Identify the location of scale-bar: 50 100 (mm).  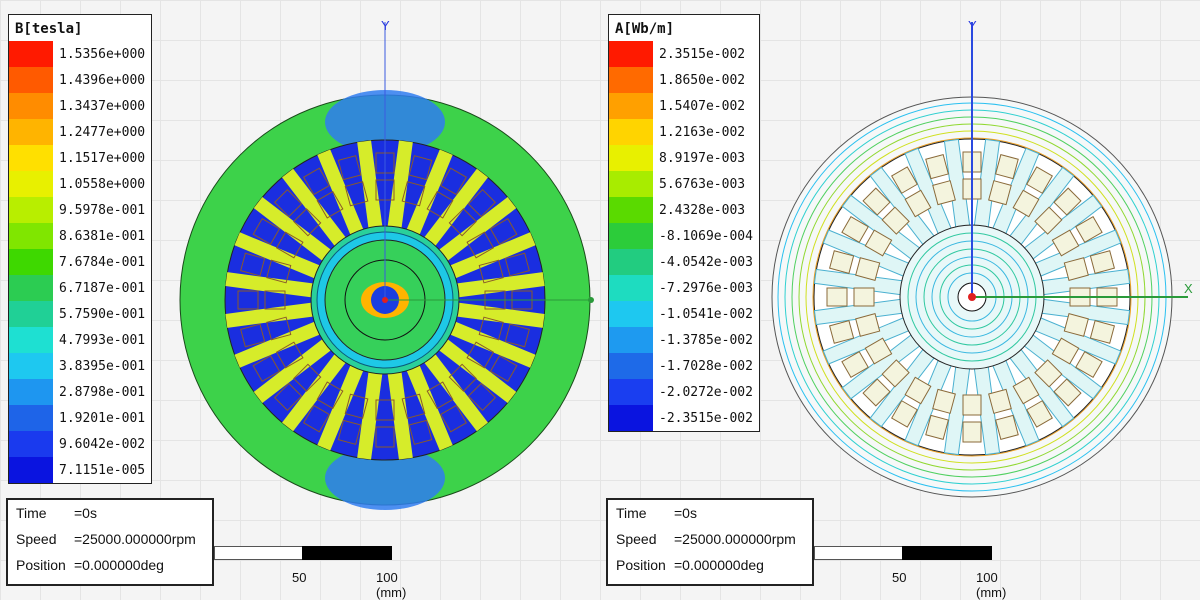
(910, 570).